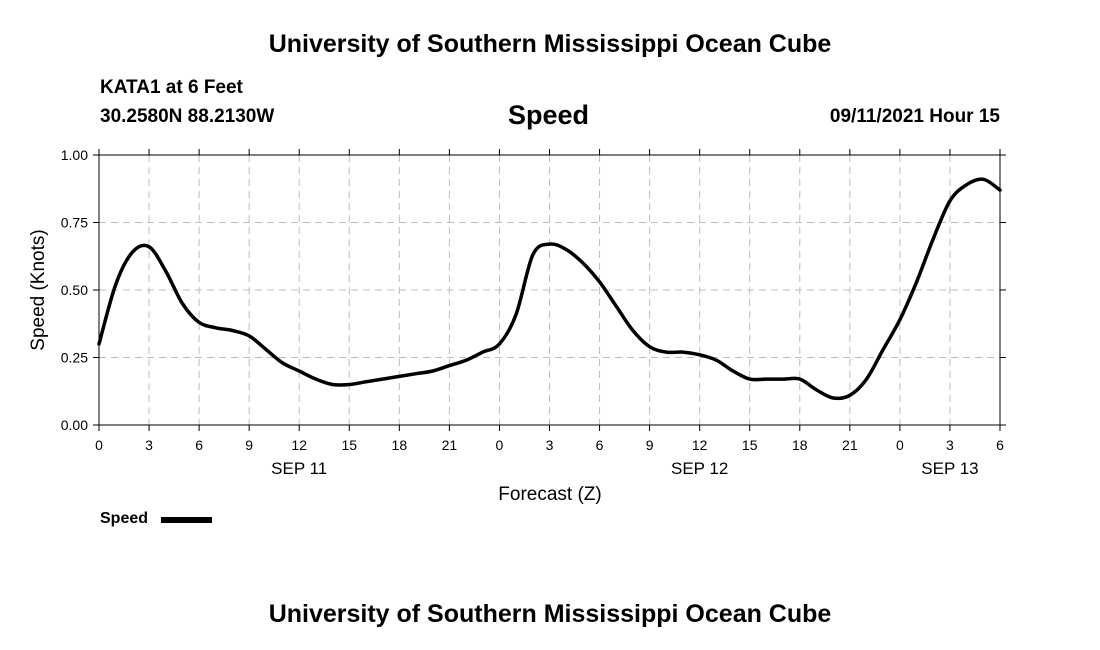  I want to click on y-tick-label: 0.00, so click(74, 425).